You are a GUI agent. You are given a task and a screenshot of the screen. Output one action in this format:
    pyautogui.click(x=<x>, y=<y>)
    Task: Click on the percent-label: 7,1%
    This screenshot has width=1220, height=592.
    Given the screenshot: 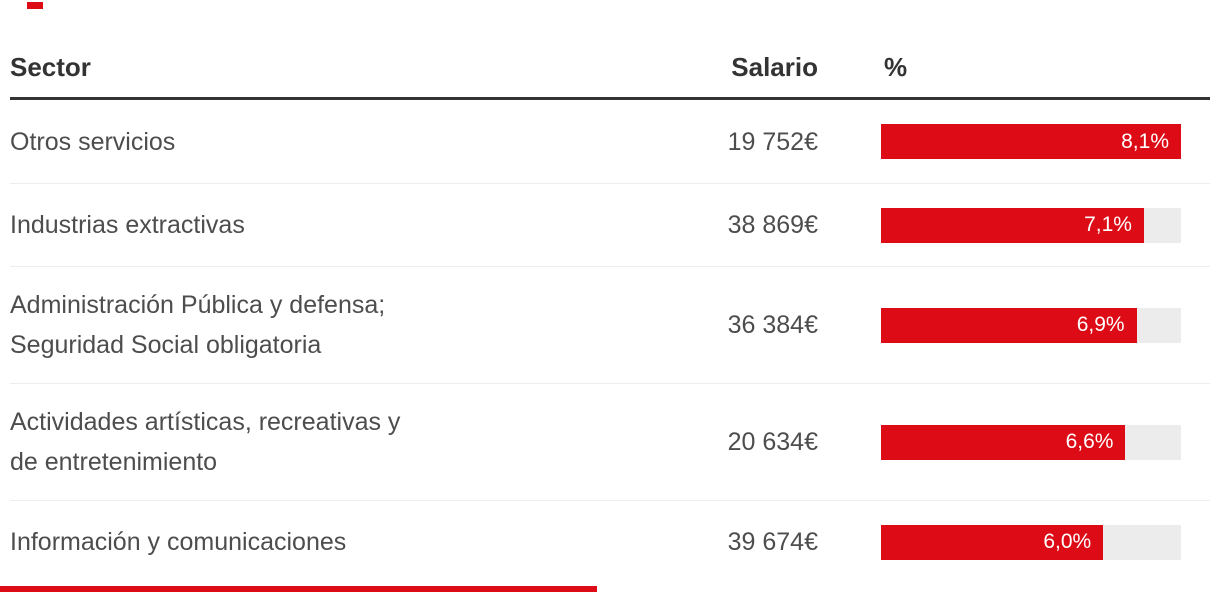 What is the action you would take?
    pyautogui.click(x=1108, y=224)
    